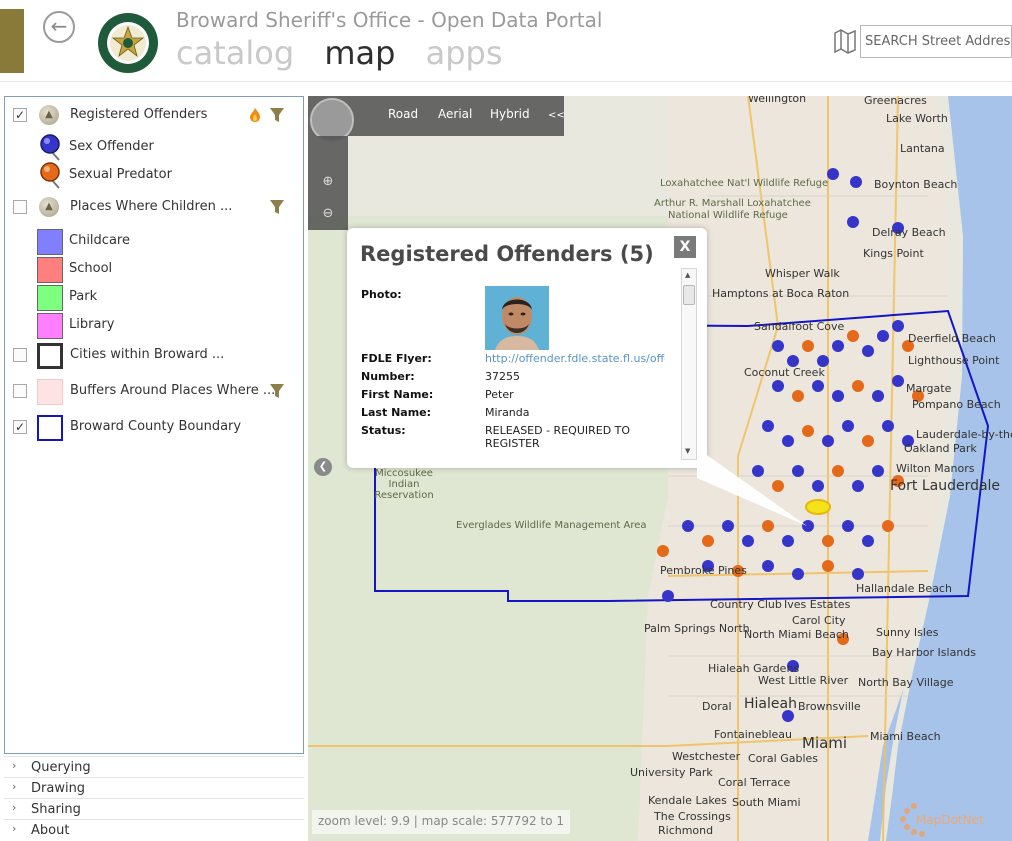 This screenshot has width=1012, height=841. Describe the element at coordinates (689, 364) in the screenshot. I see `popup-scrollbar: ▲ ▼` at that location.